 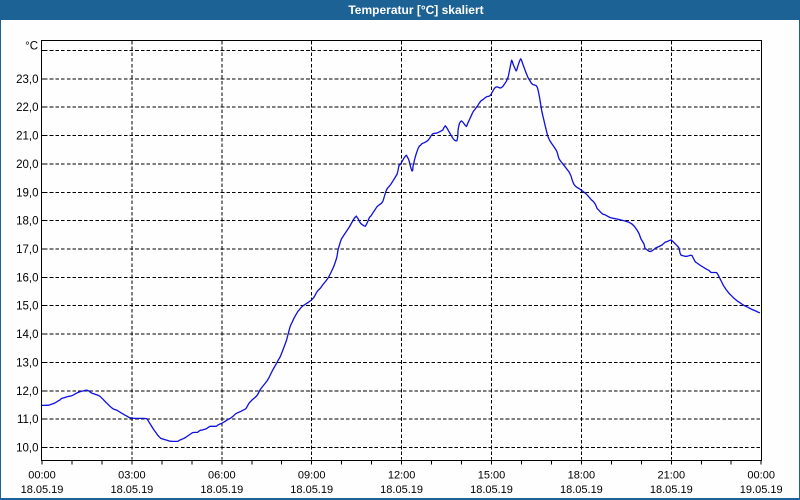 What do you see at coordinates (222, 475) in the screenshot?
I see `svg-text: 06:00` at bounding box center [222, 475].